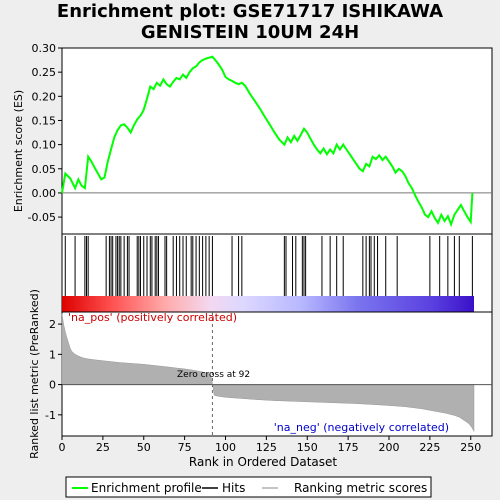 The height and width of the screenshot is (500, 500). I want to click on y-tick-label-es: 0.00, so click(44, 193).